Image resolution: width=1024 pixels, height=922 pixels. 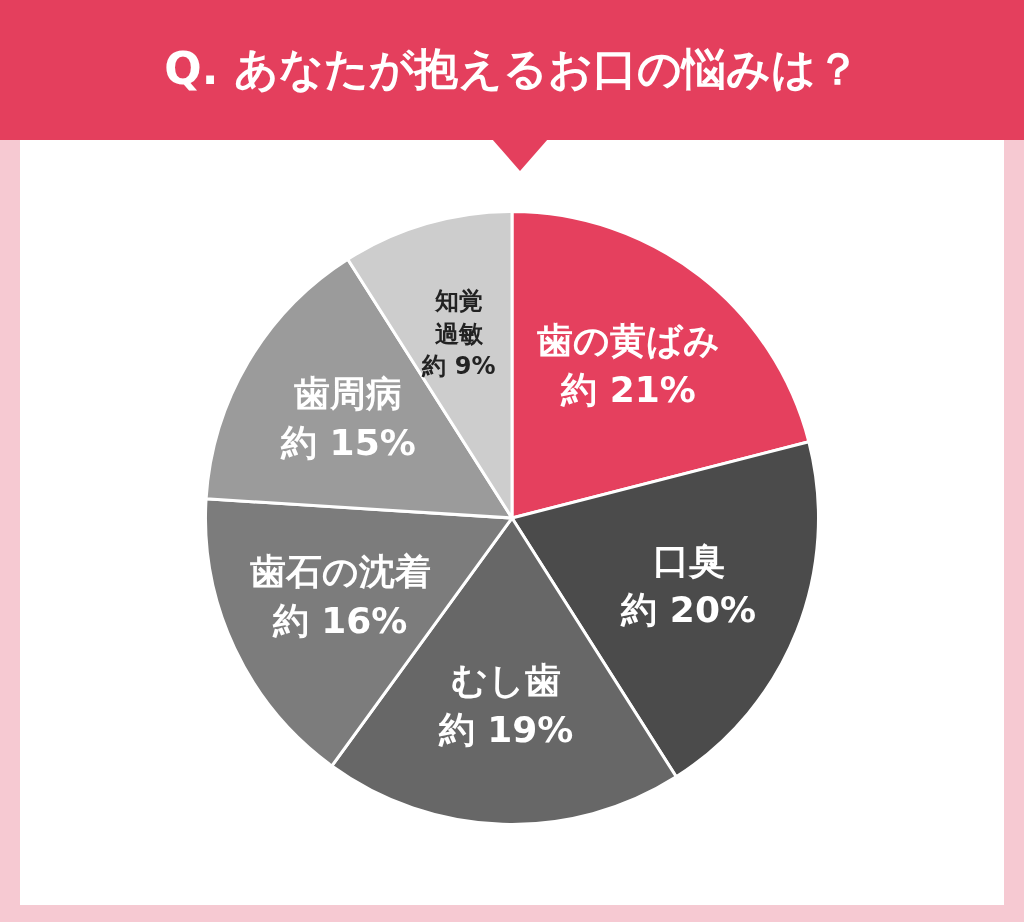 I want to click on chart-title: Q. あなたが抱えるお口の悩みは？, so click(x=512, y=69).